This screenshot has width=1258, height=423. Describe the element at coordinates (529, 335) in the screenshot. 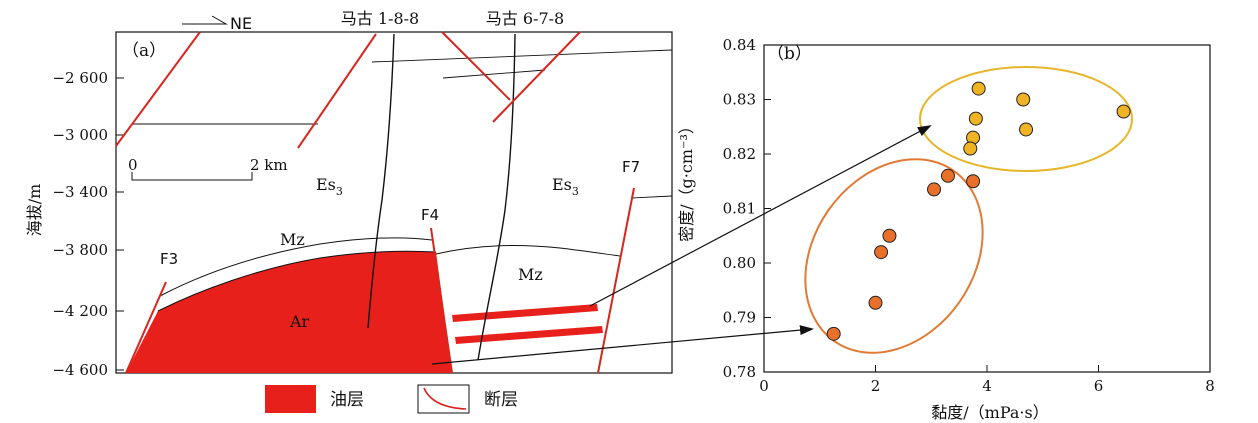

I see `oil-layer-lower` at that location.